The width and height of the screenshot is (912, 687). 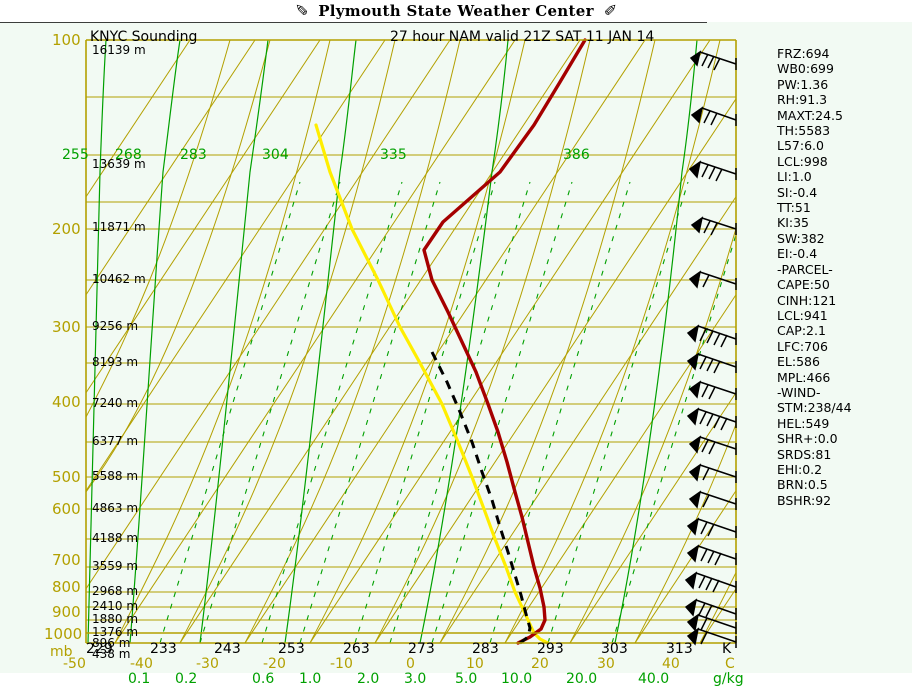 What do you see at coordinates (186, 679) in the screenshot?
I see `mixing-tick: 0.2` at bounding box center [186, 679].